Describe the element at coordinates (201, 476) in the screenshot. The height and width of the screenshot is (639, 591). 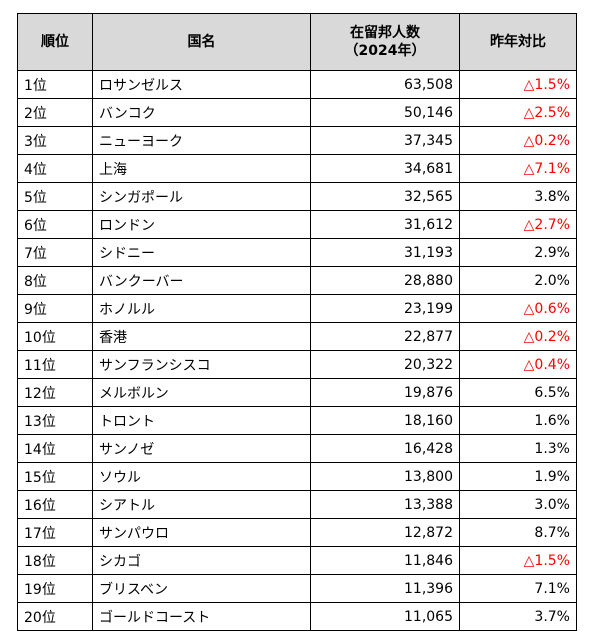
I see `city-name-cell: ソウル` at that location.